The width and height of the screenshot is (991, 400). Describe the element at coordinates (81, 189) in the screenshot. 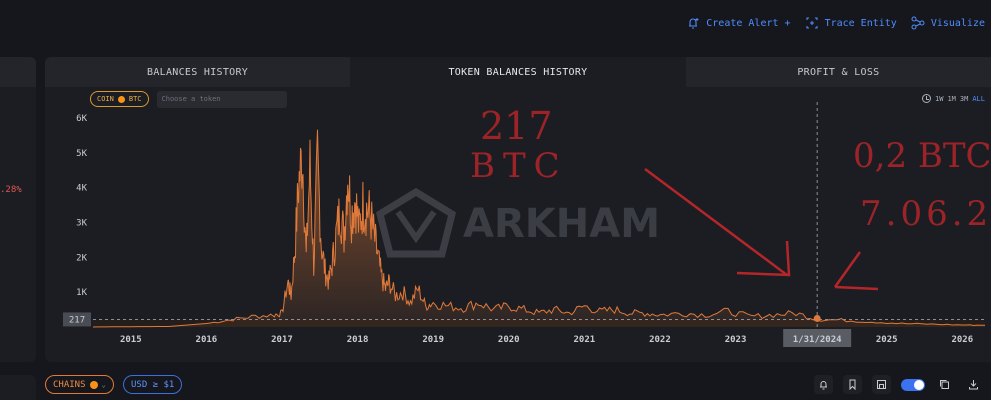

I see `y-tick-label: 4K` at that location.